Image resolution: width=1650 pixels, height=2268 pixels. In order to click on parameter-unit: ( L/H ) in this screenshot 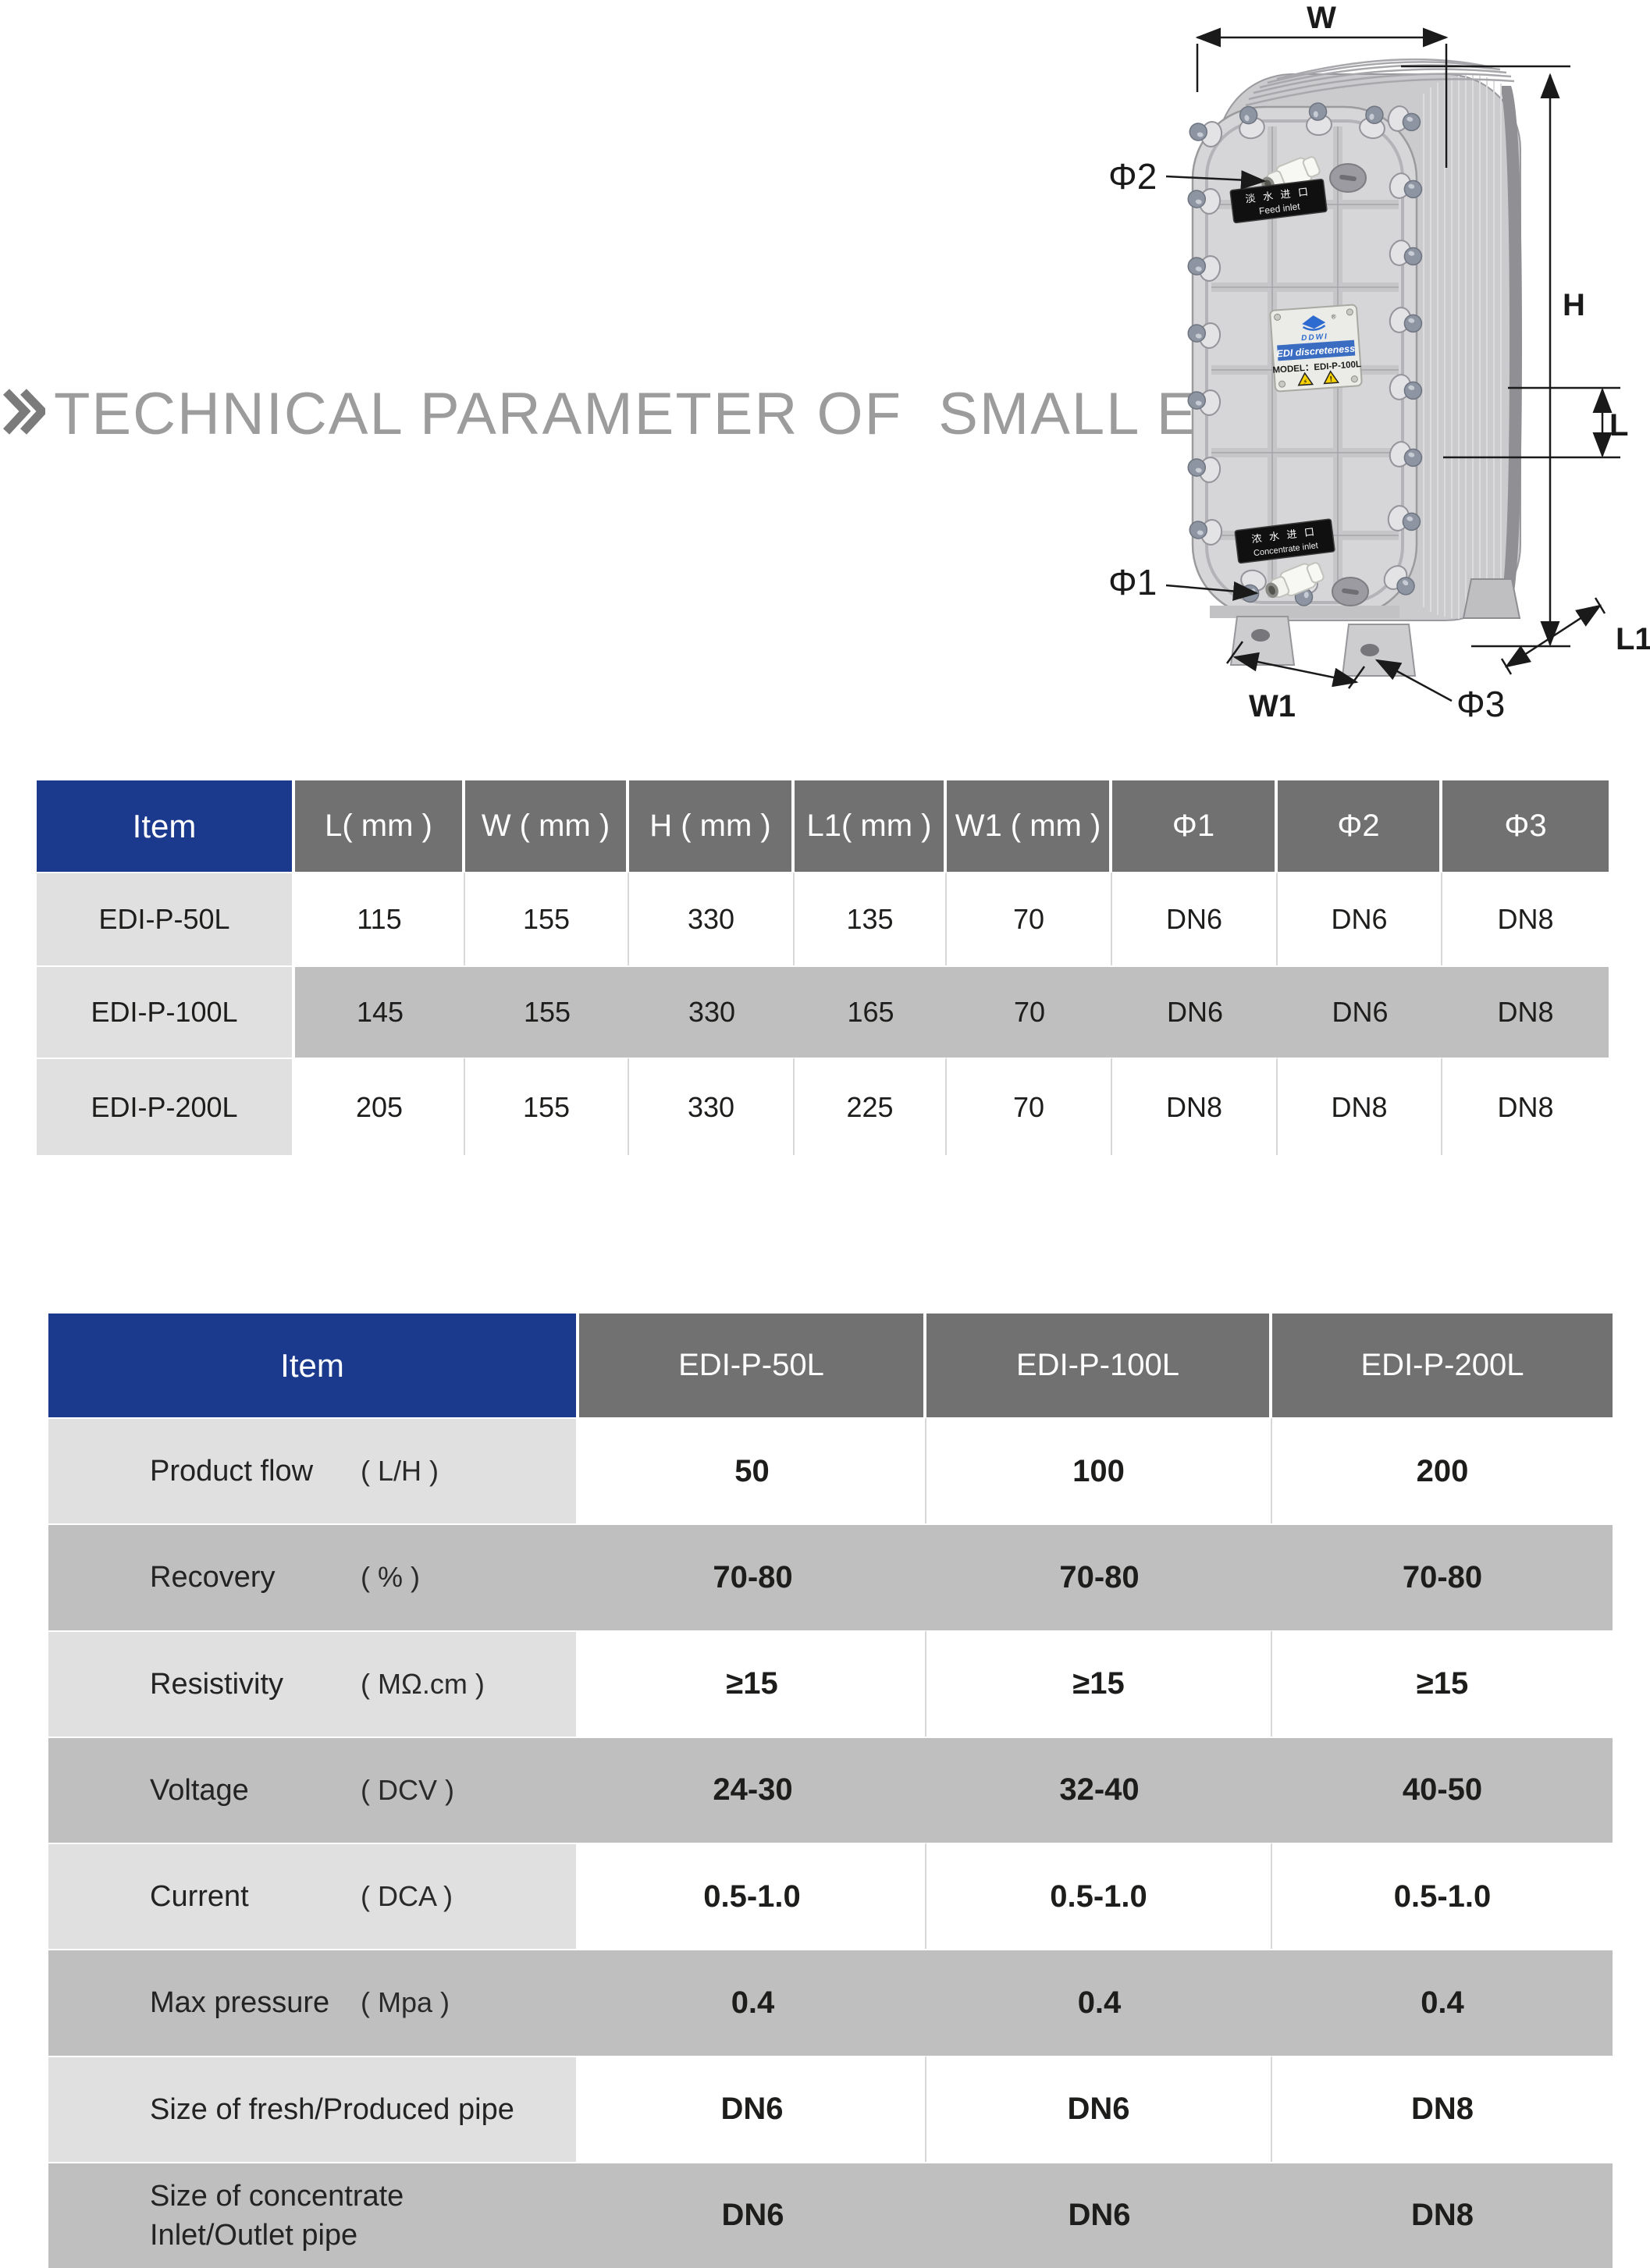, I will do `click(400, 1471)`.